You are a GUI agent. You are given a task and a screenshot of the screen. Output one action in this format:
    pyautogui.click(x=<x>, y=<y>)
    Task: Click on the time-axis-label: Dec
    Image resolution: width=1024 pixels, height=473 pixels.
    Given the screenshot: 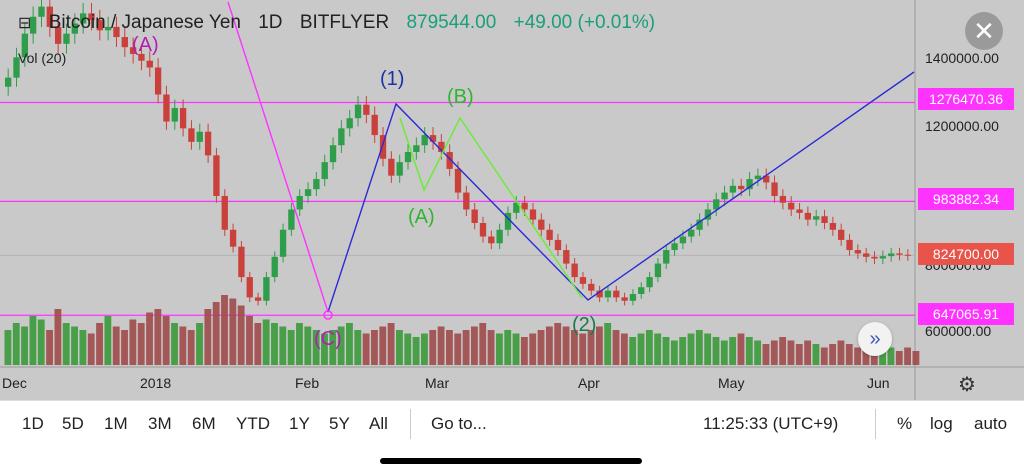 What is the action you would take?
    pyautogui.click(x=14, y=383)
    